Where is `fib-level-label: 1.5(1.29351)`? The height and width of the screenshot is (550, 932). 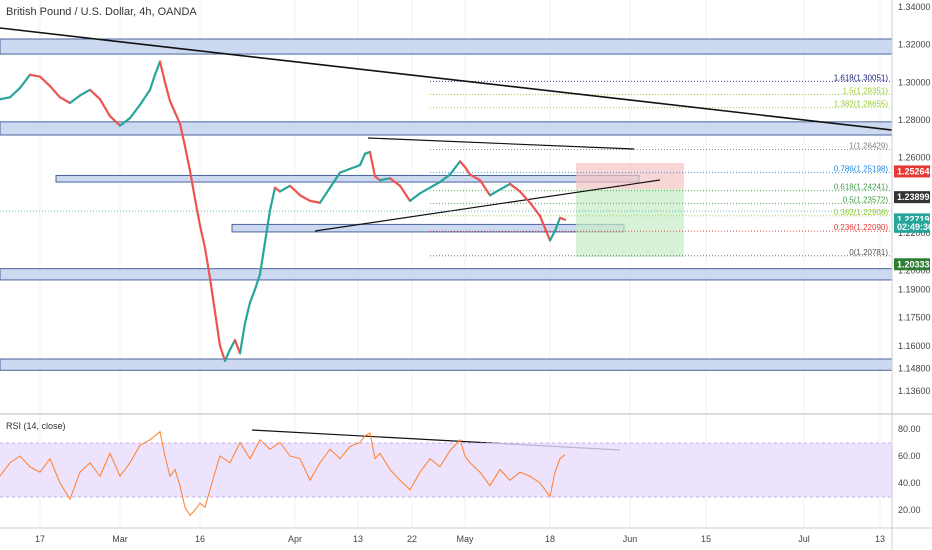
fib-level-label: 1.5(1.29351) is located at coordinates (866, 91).